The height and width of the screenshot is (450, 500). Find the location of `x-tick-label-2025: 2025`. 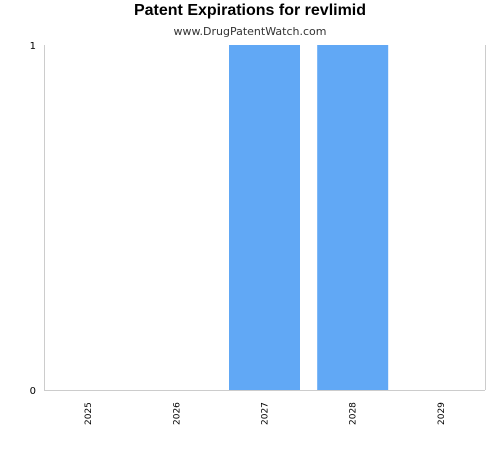

x-tick-label-2025: 2025 is located at coordinates (89, 413).